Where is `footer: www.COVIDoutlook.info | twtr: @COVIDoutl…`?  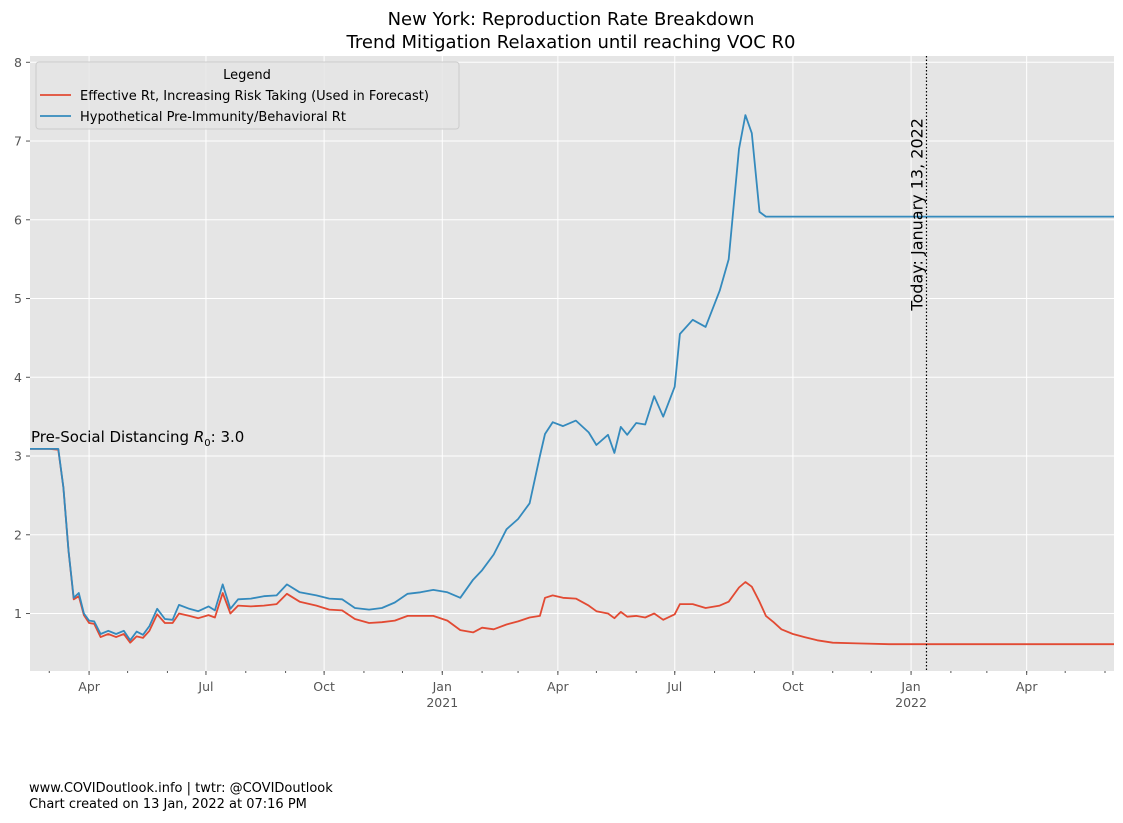
footer: www.COVIDoutlook.info | twtr: @COVIDoutl… is located at coordinates (181, 797).